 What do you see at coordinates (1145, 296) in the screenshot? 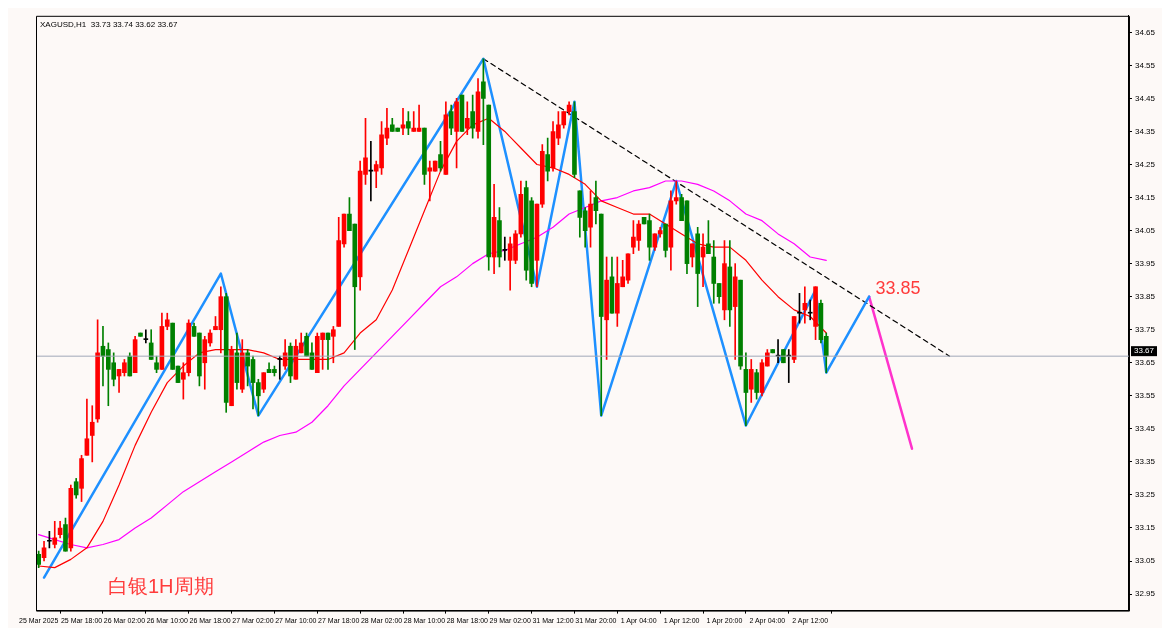
I see `y-tick-label: 33.85` at bounding box center [1145, 296].